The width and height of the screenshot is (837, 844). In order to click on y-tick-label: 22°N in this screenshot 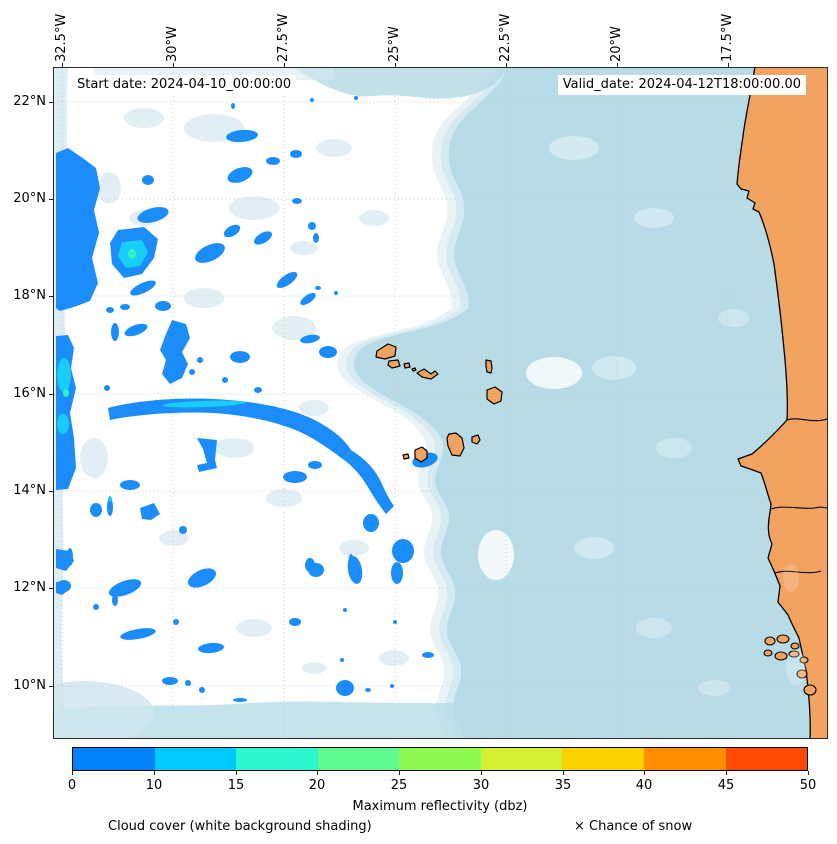, I will do `click(29, 101)`.